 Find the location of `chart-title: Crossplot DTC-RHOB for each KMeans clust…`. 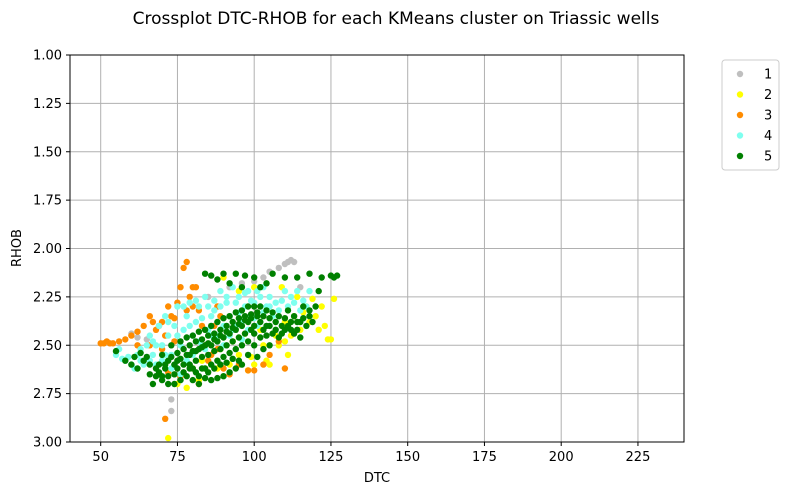

chart-title: Crossplot DTC-RHOB for each KMeans clust… is located at coordinates (396, 19).